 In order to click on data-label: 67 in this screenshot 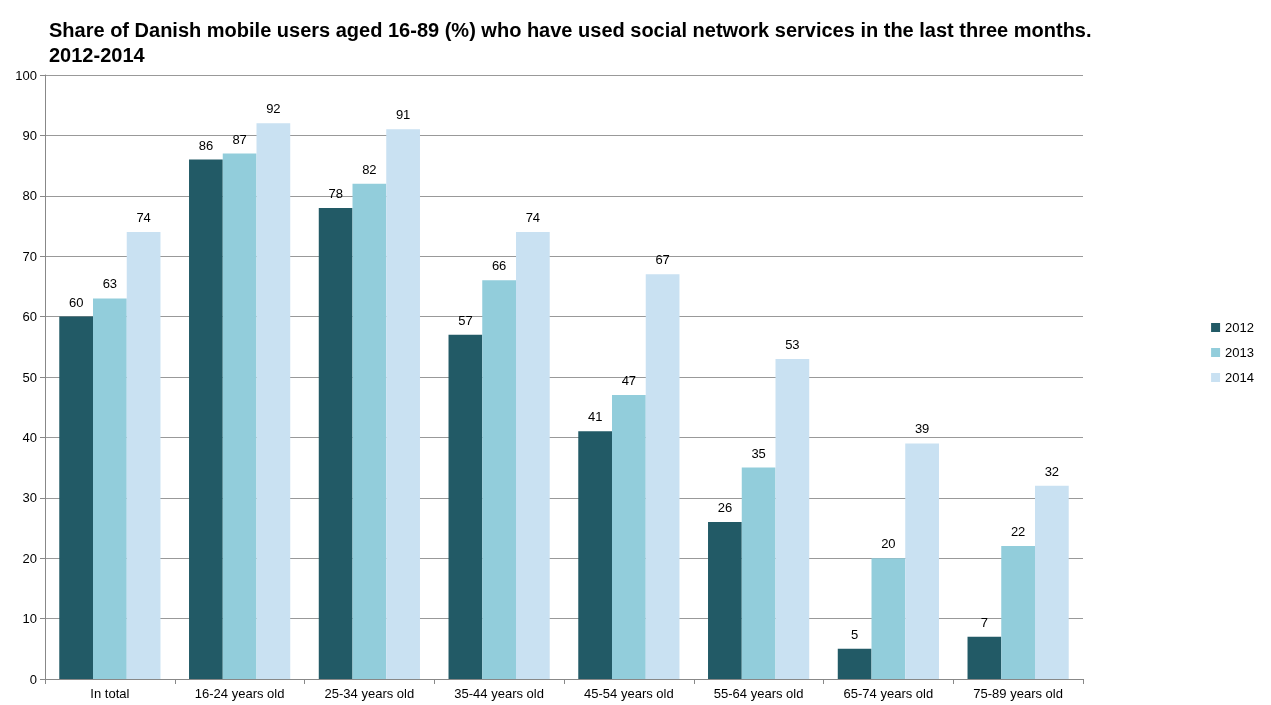, I will do `click(662, 260)`.